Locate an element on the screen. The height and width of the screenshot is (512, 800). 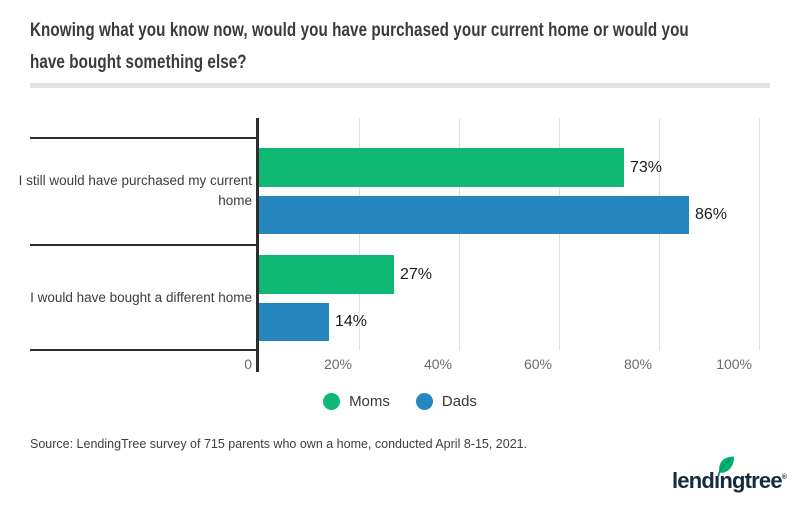
x-tick-40: 40% is located at coordinates (437, 364).